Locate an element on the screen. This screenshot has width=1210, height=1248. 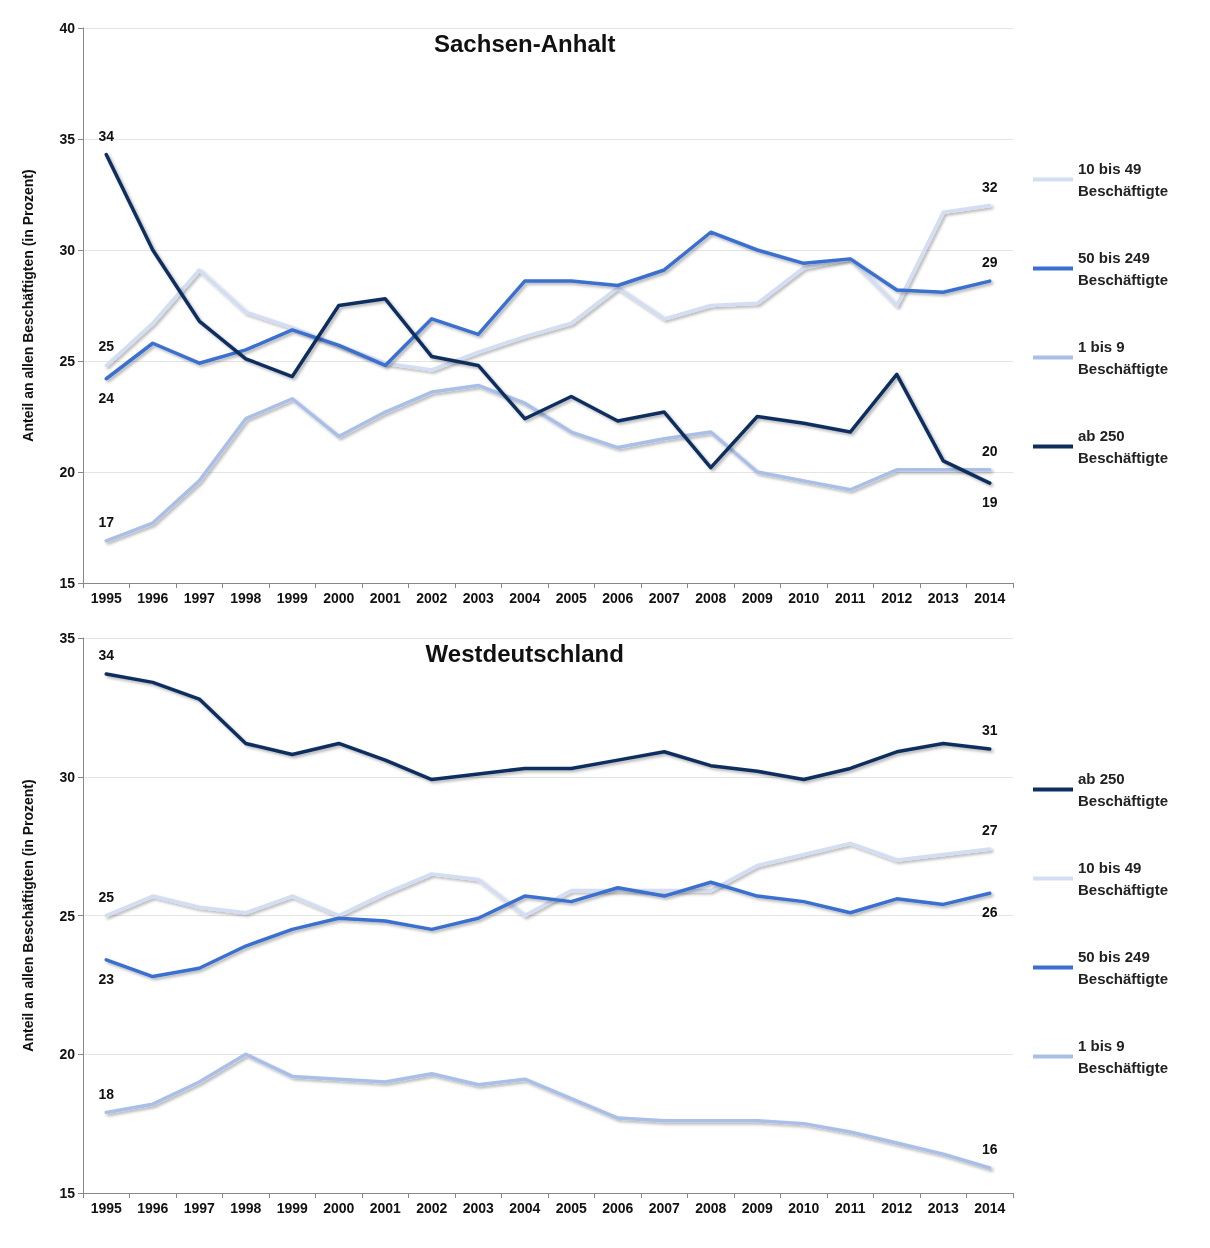
data-label: 17 is located at coordinates (106, 521).